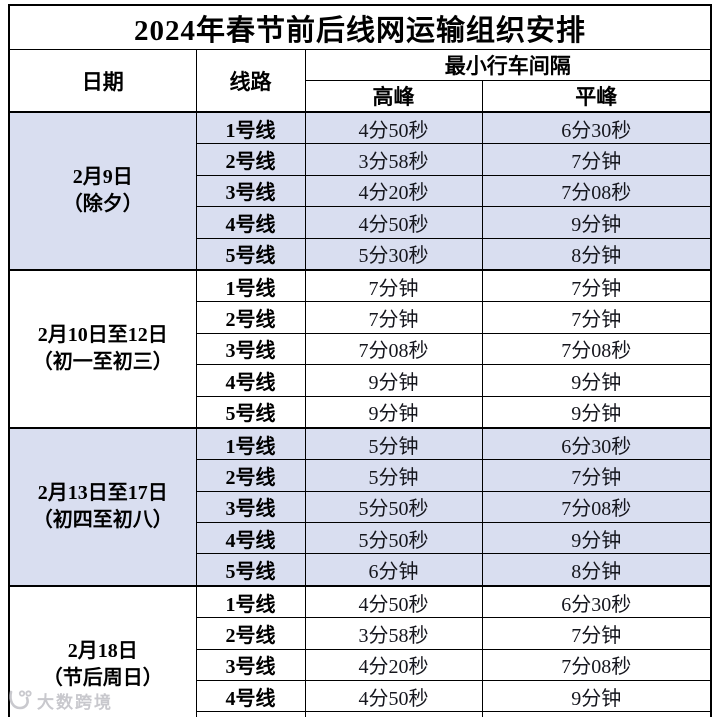 This screenshot has height=717, width=718. I want to click on date-cell-group-1: 2月9日 （除夕）, so click(102, 191).